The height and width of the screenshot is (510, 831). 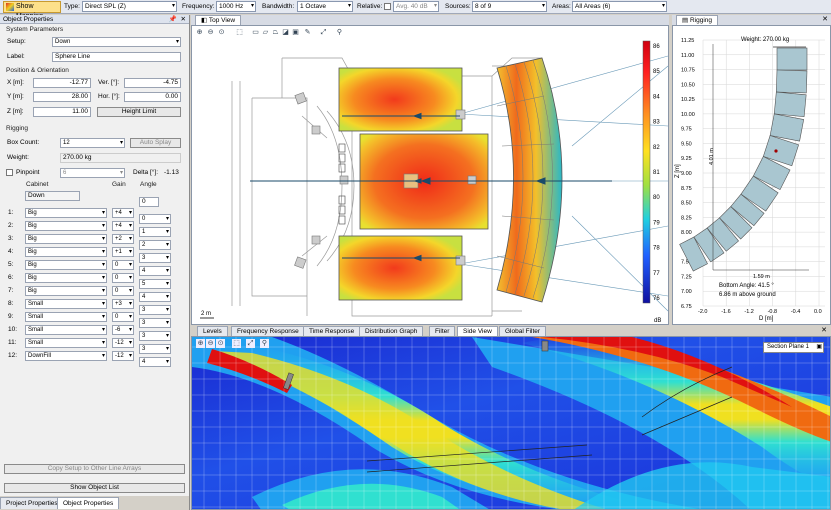 What do you see at coordinates (92, 173) in the screenshot?
I see `pinpoint-select: 6` at bounding box center [92, 173].